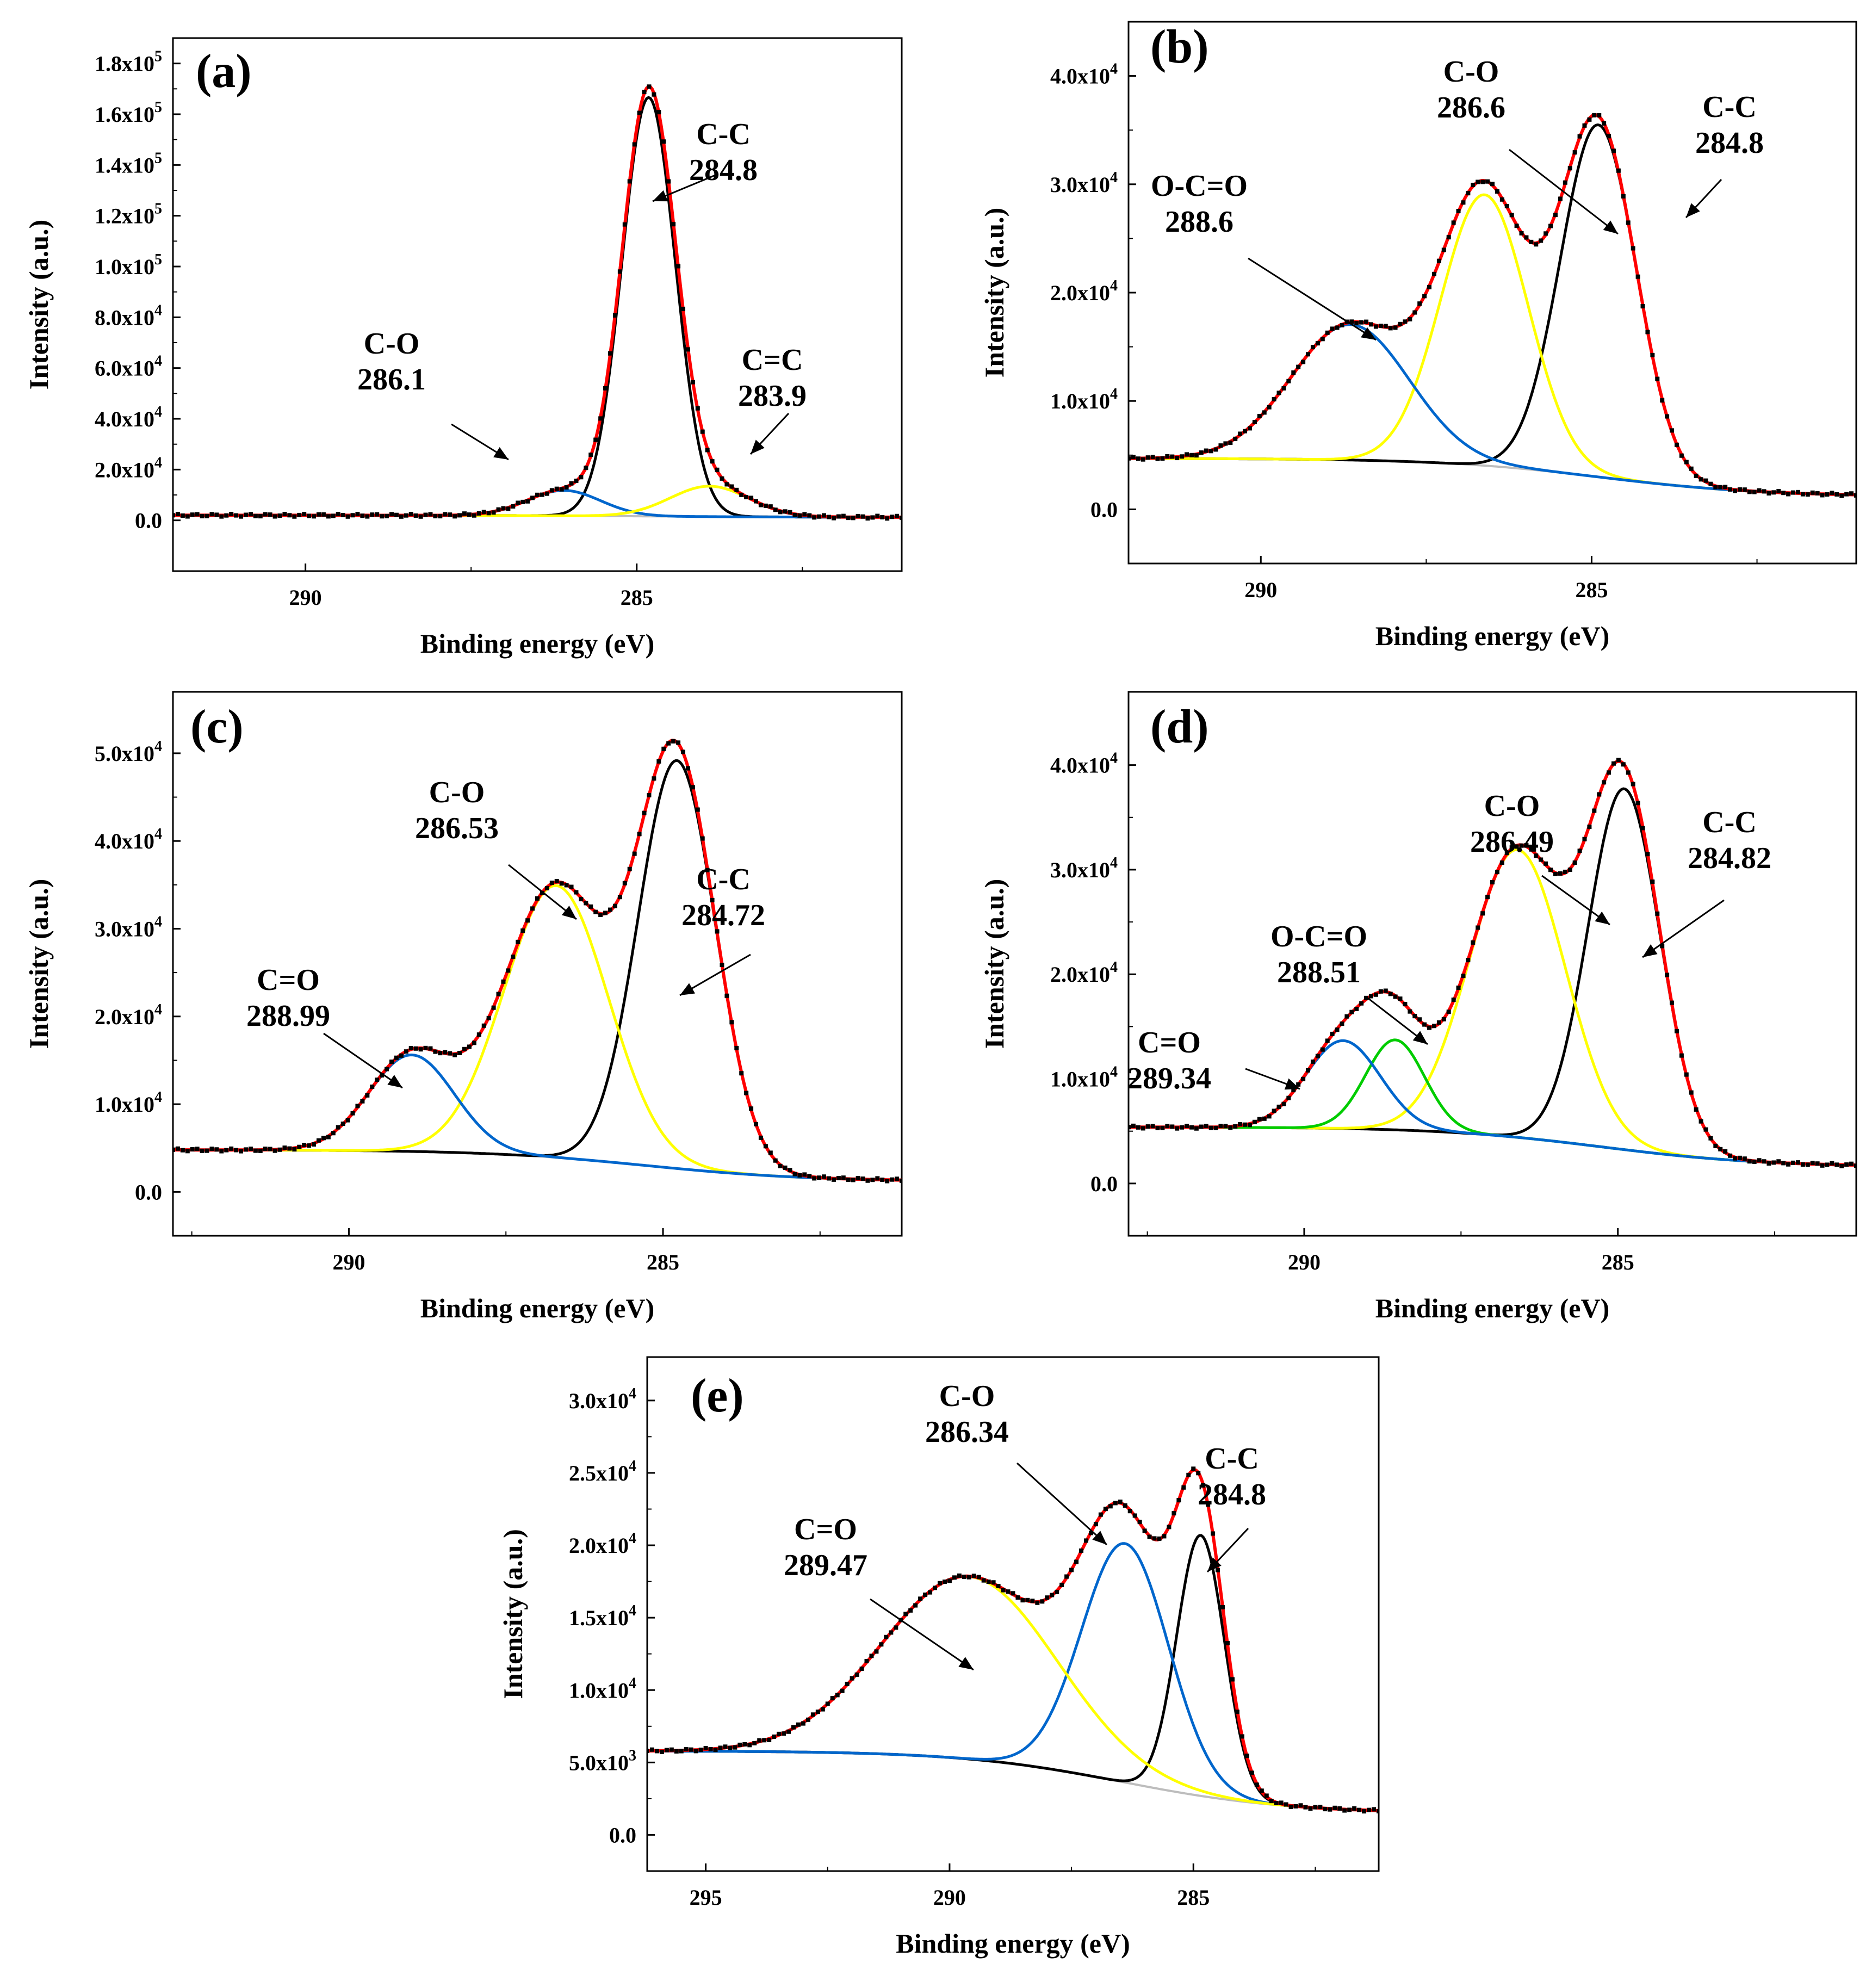 This screenshot has width=1872, height=1988. I want to click on y-tick-label: 5.0x10⁴, so click(128, 752).